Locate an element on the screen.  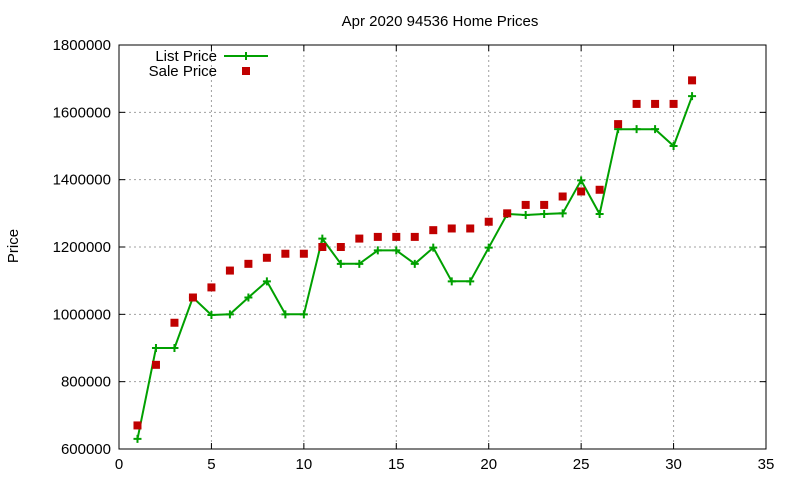
x-tick-label: 30 is located at coordinates (673, 464).